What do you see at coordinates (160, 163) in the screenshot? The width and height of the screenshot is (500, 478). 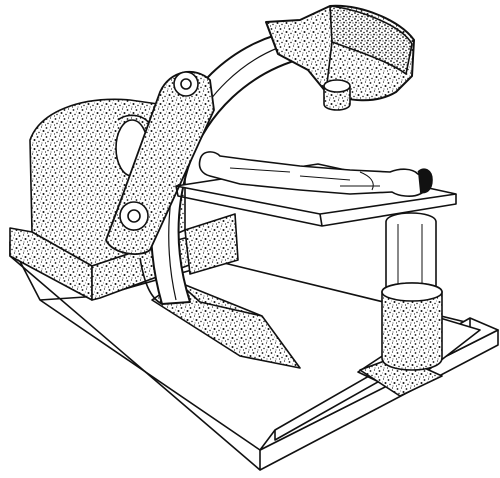 I see `arm-carriage` at bounding box center [160, 163].